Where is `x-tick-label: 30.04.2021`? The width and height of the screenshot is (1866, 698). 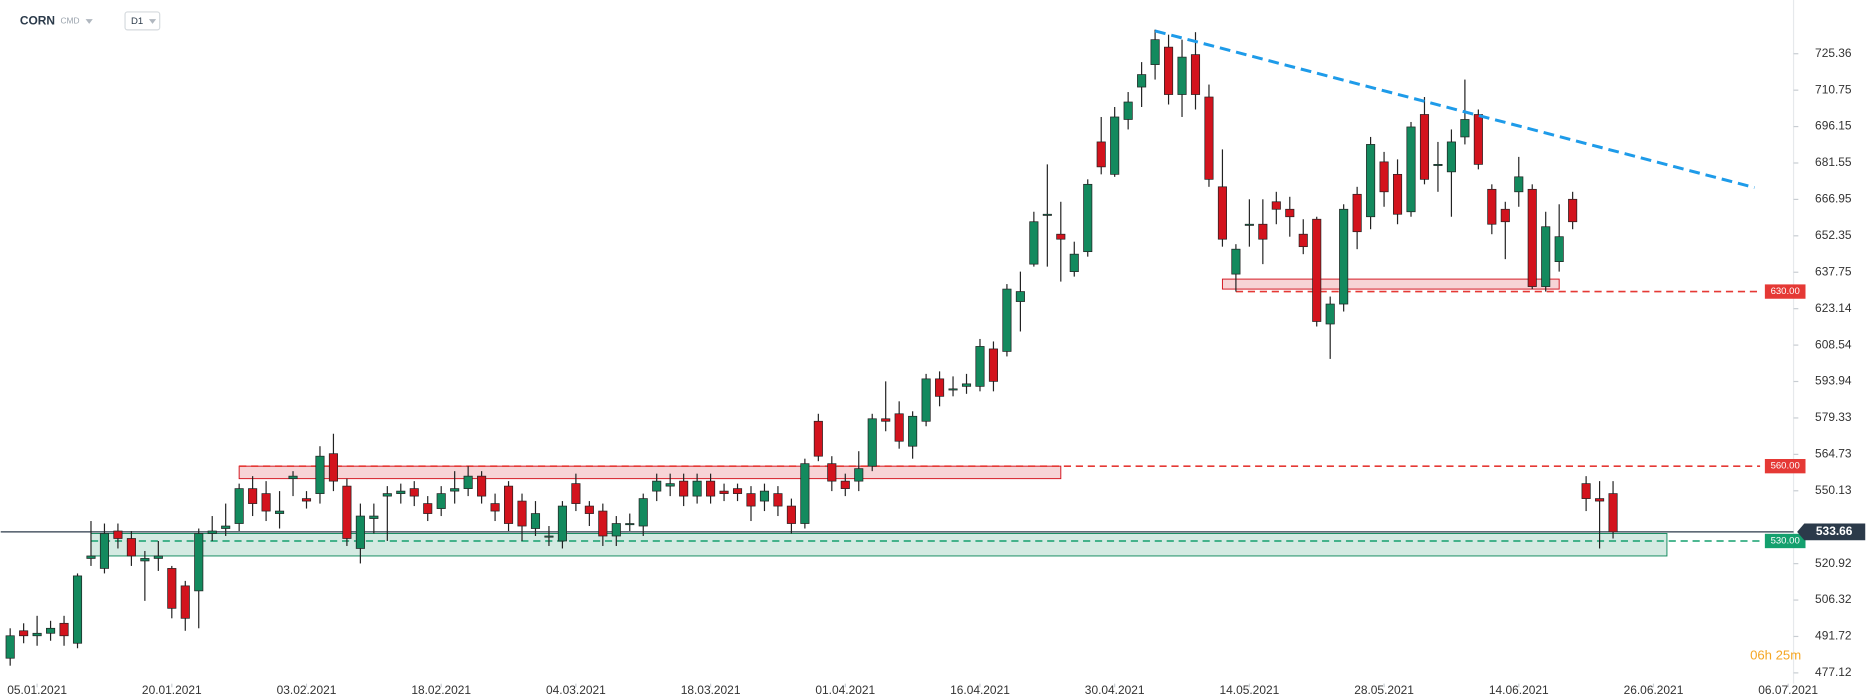 x-tick-label: 30.04.2021 is located at coordinates (1115, 690).